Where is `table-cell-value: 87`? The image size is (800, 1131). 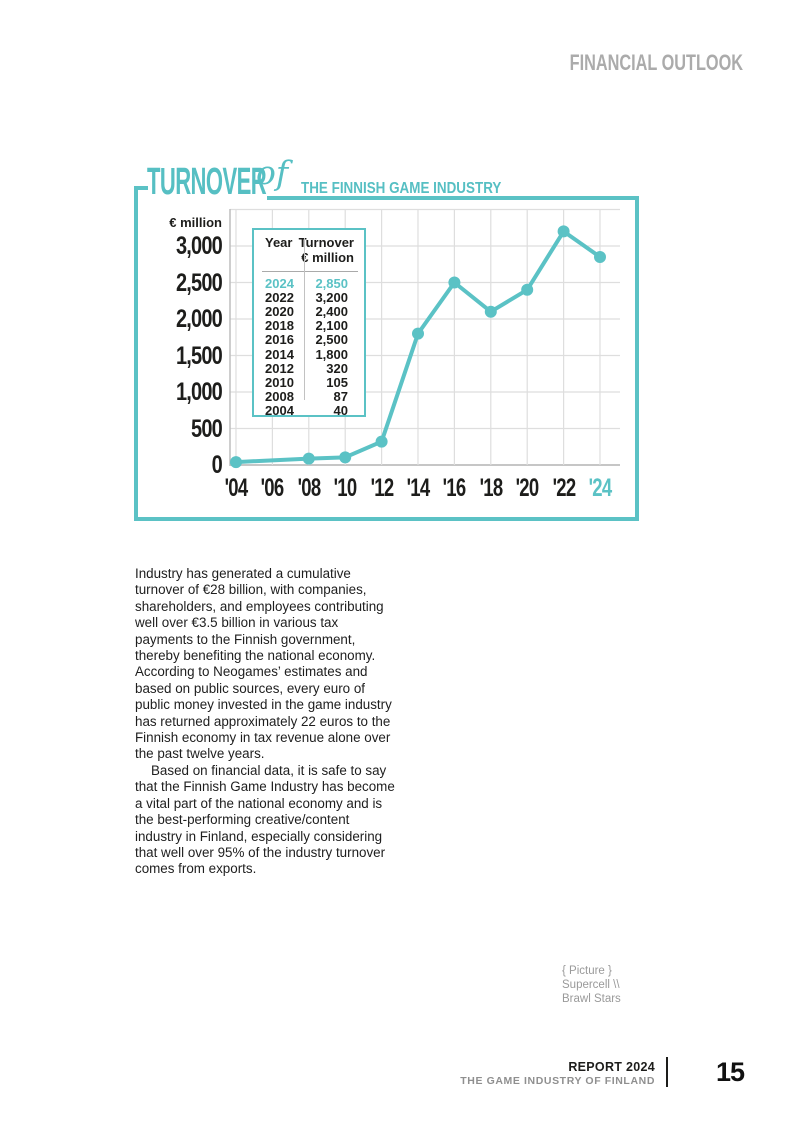
table-cell-value: 87 is located at coordinates (340, 397).